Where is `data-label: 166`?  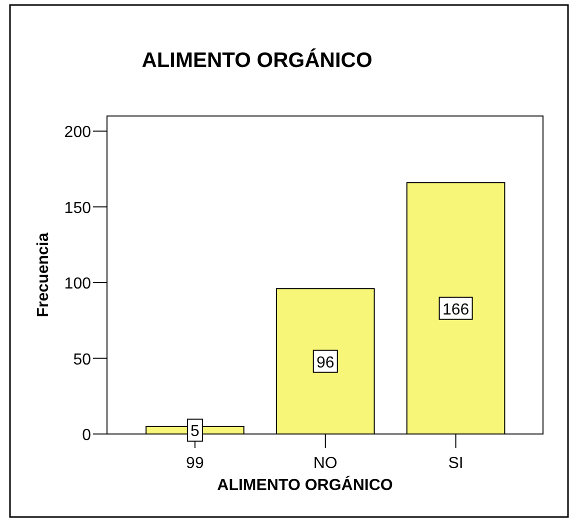 data-label: 166 is located at coordinates (456, 309).